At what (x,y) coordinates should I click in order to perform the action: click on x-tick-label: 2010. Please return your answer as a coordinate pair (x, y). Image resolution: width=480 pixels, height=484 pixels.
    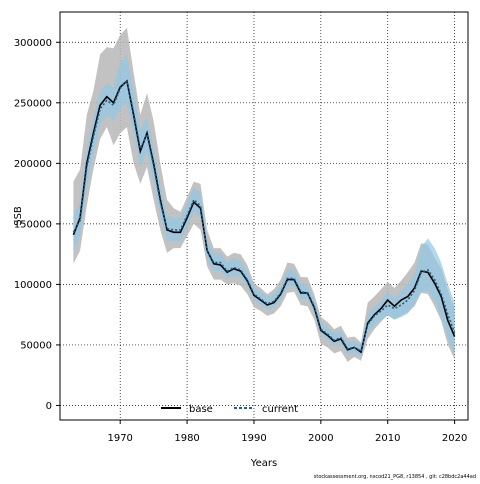
    Looking at the image, I should click on (387, 438).